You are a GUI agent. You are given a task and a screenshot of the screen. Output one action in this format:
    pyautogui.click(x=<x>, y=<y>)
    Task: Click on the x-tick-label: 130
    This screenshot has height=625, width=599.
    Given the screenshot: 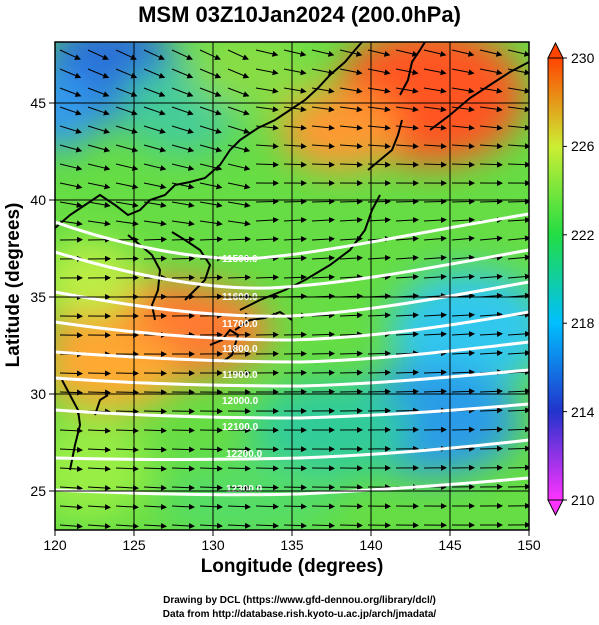 What is the action you would take?
    pyautogui.click(x=213, y=545)
    